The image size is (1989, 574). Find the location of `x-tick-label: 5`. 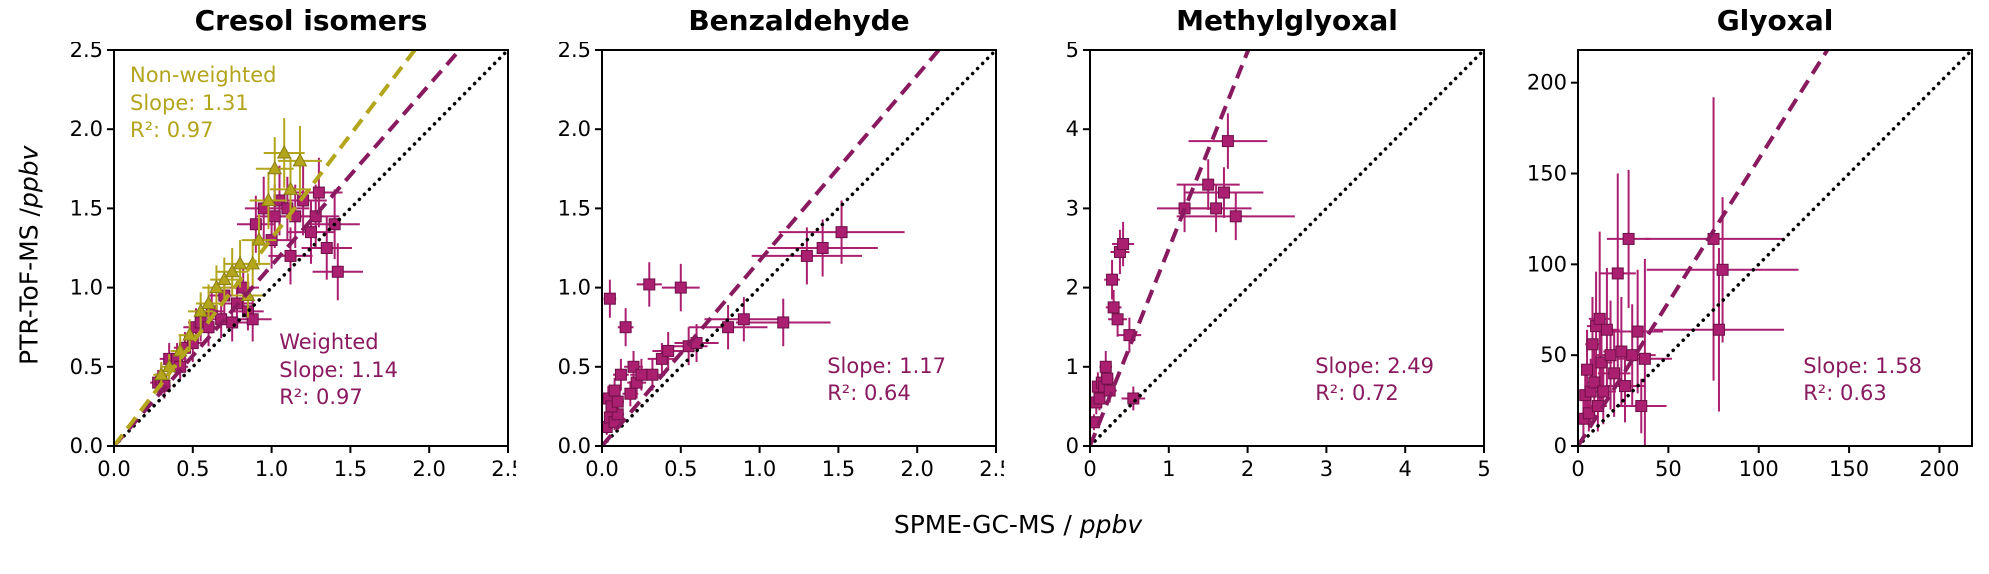

x-tick-label: 5 is located at coordinates (1483, 469).